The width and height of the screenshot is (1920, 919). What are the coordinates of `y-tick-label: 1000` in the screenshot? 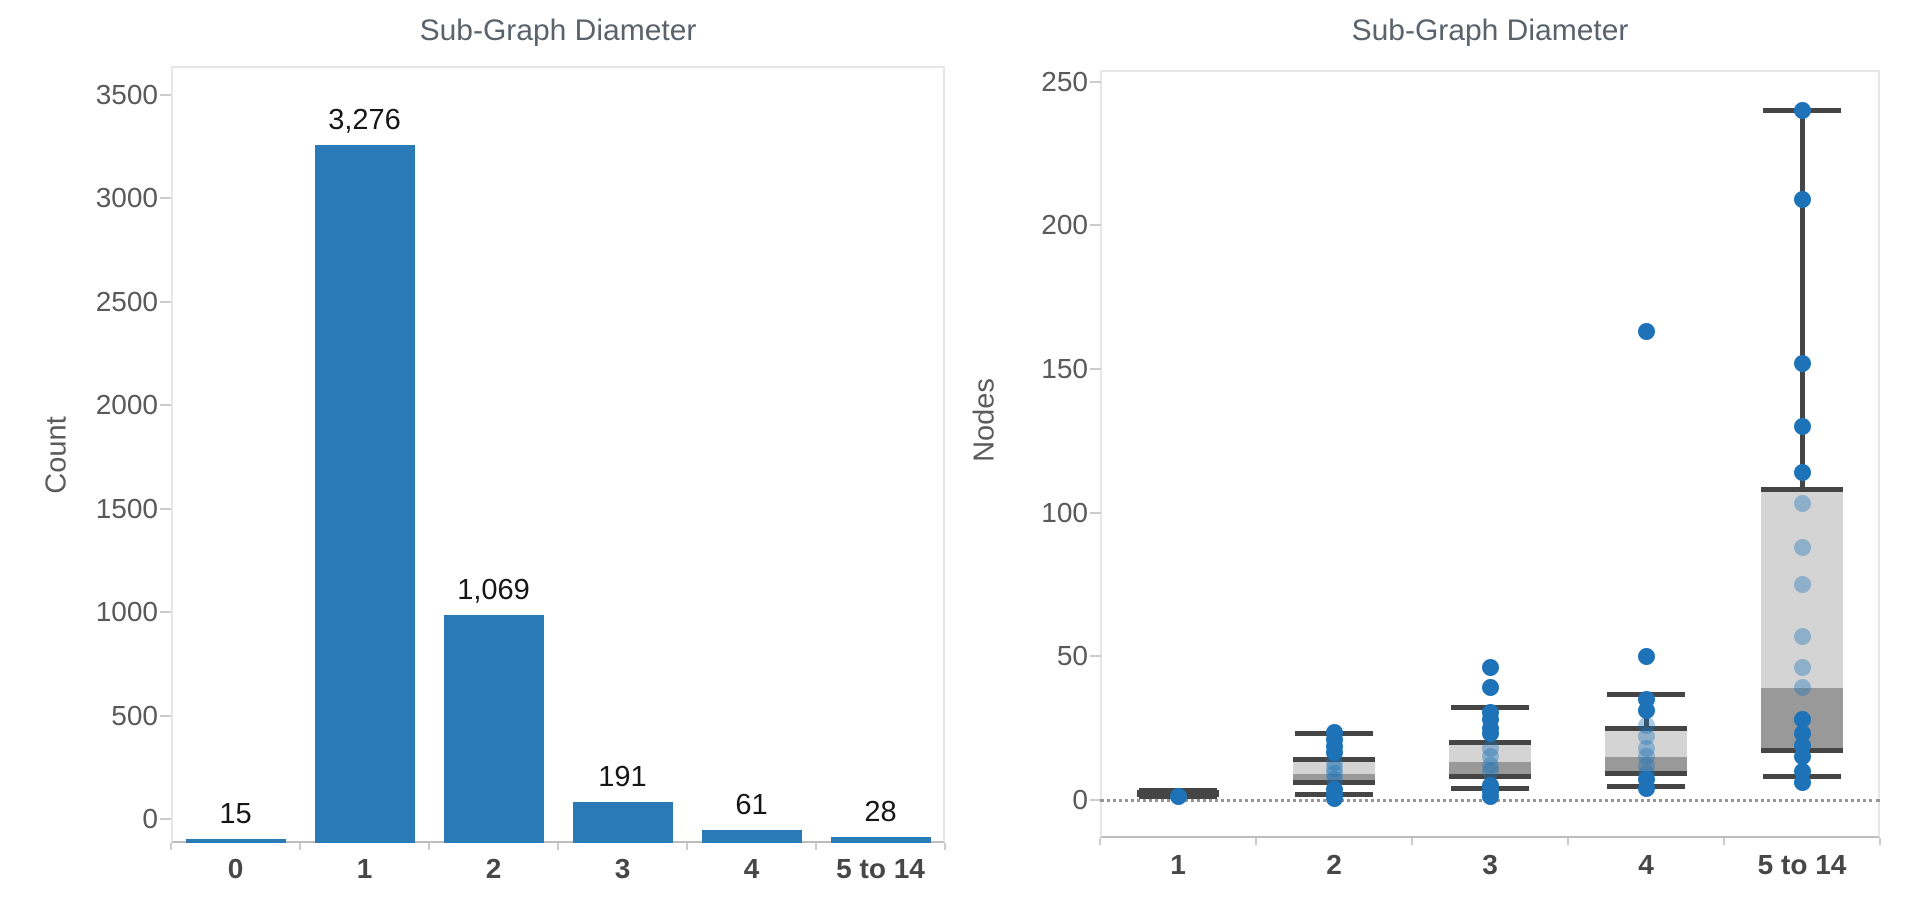 It's located at (126, 612).